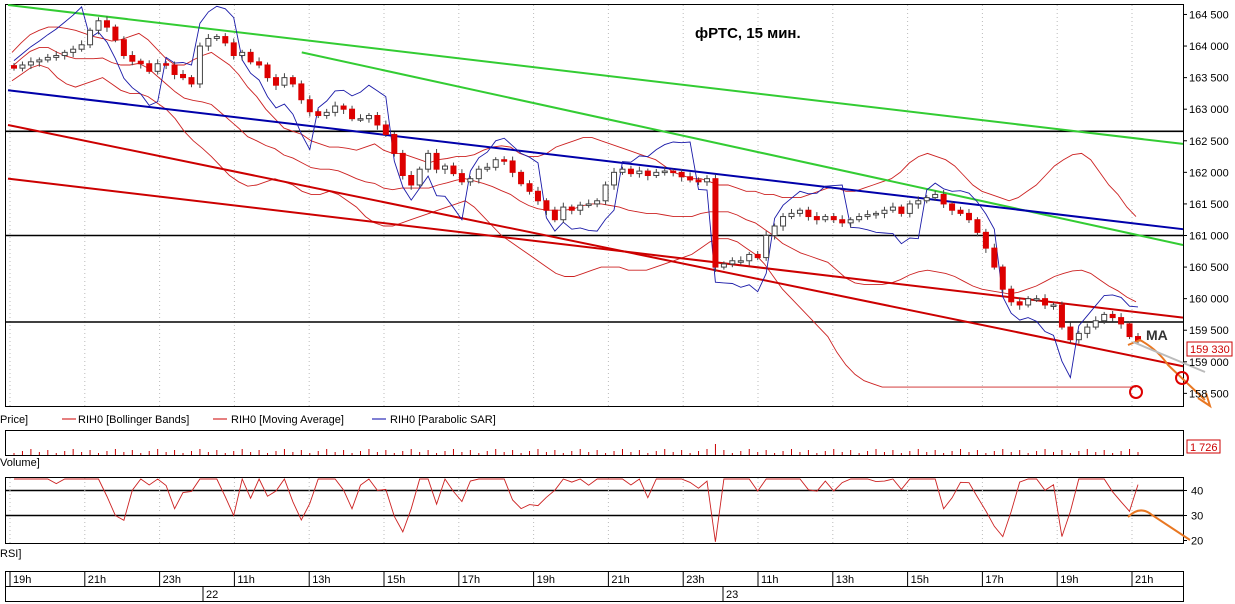  Describe the element at coordinates (1209, 363) in the screenshot. I see `price-tick-label: 159 000` at that location.